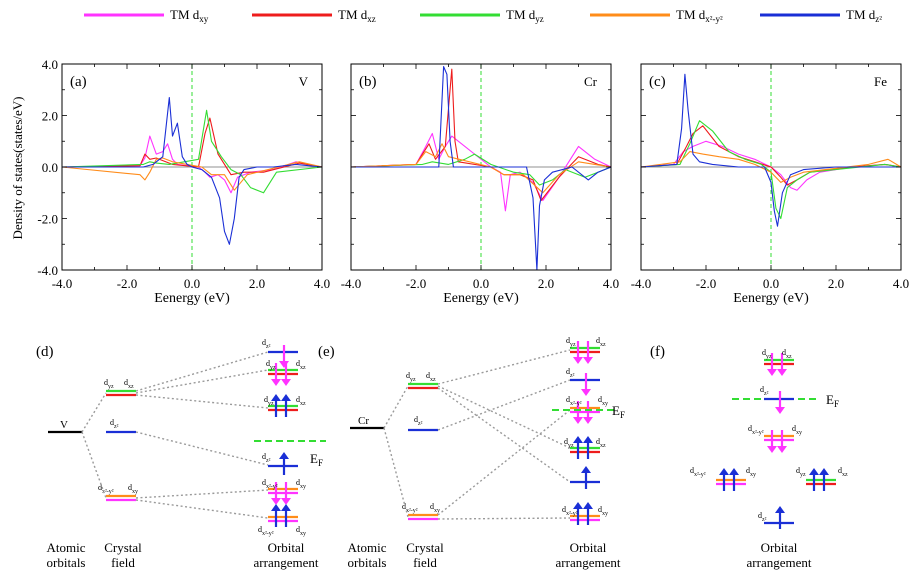  What do you see at coordinates (357, 15) in the screenshot?
I see `legend-entry-1: TM dxz` at bounding box center [357, 15].